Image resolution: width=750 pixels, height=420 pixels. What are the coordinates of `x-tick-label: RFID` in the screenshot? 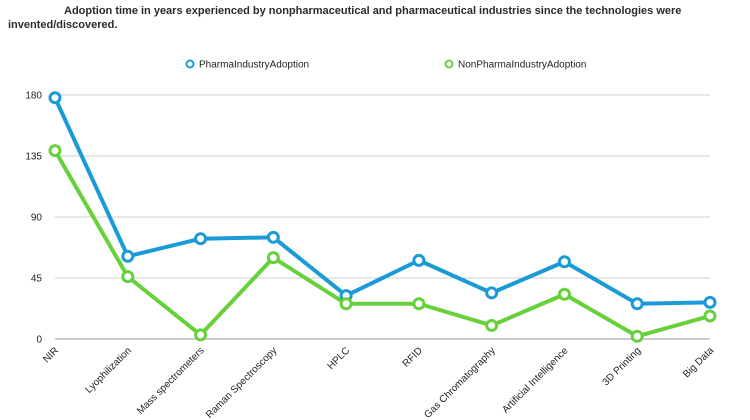 It's located at (413, 357).